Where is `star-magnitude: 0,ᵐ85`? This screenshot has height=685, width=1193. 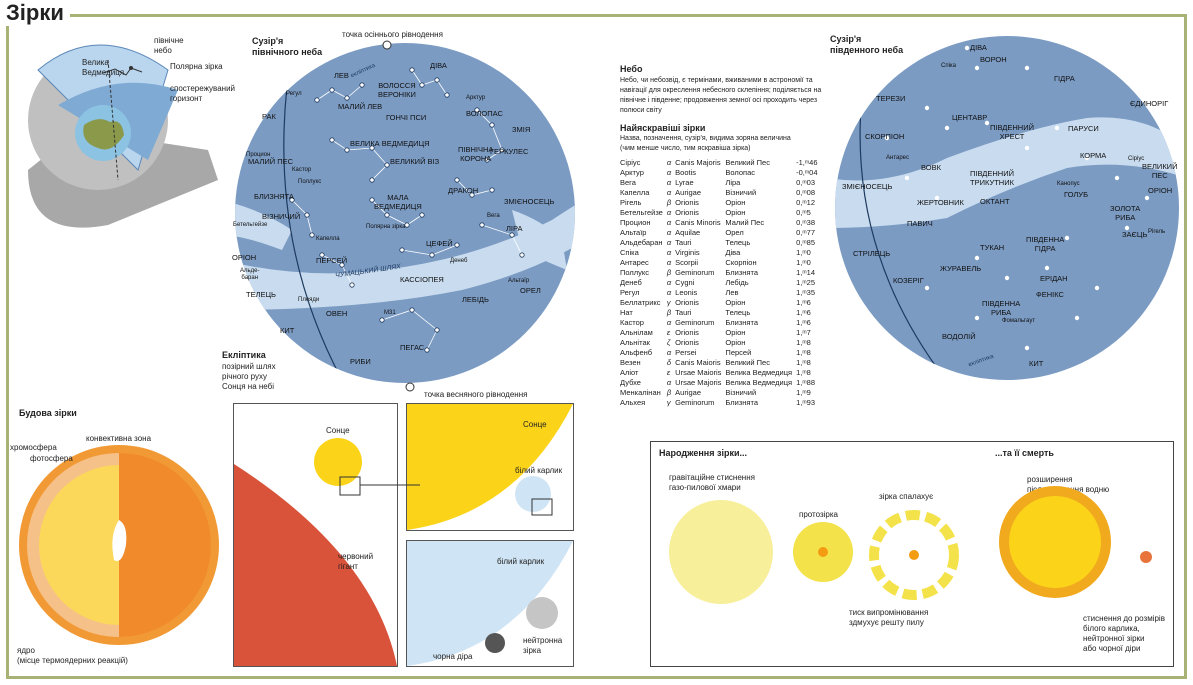
star-magnitude: 0,ᵐ85 is located at coordinates (805, 242).